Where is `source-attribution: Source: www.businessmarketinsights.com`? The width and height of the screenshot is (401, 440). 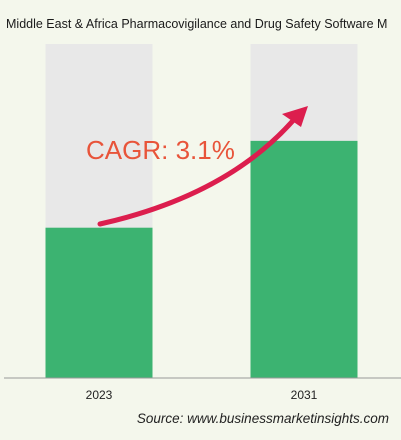
source-attribution: Source: www.businessmarketinsights.com is located at coordinates (262, 418).